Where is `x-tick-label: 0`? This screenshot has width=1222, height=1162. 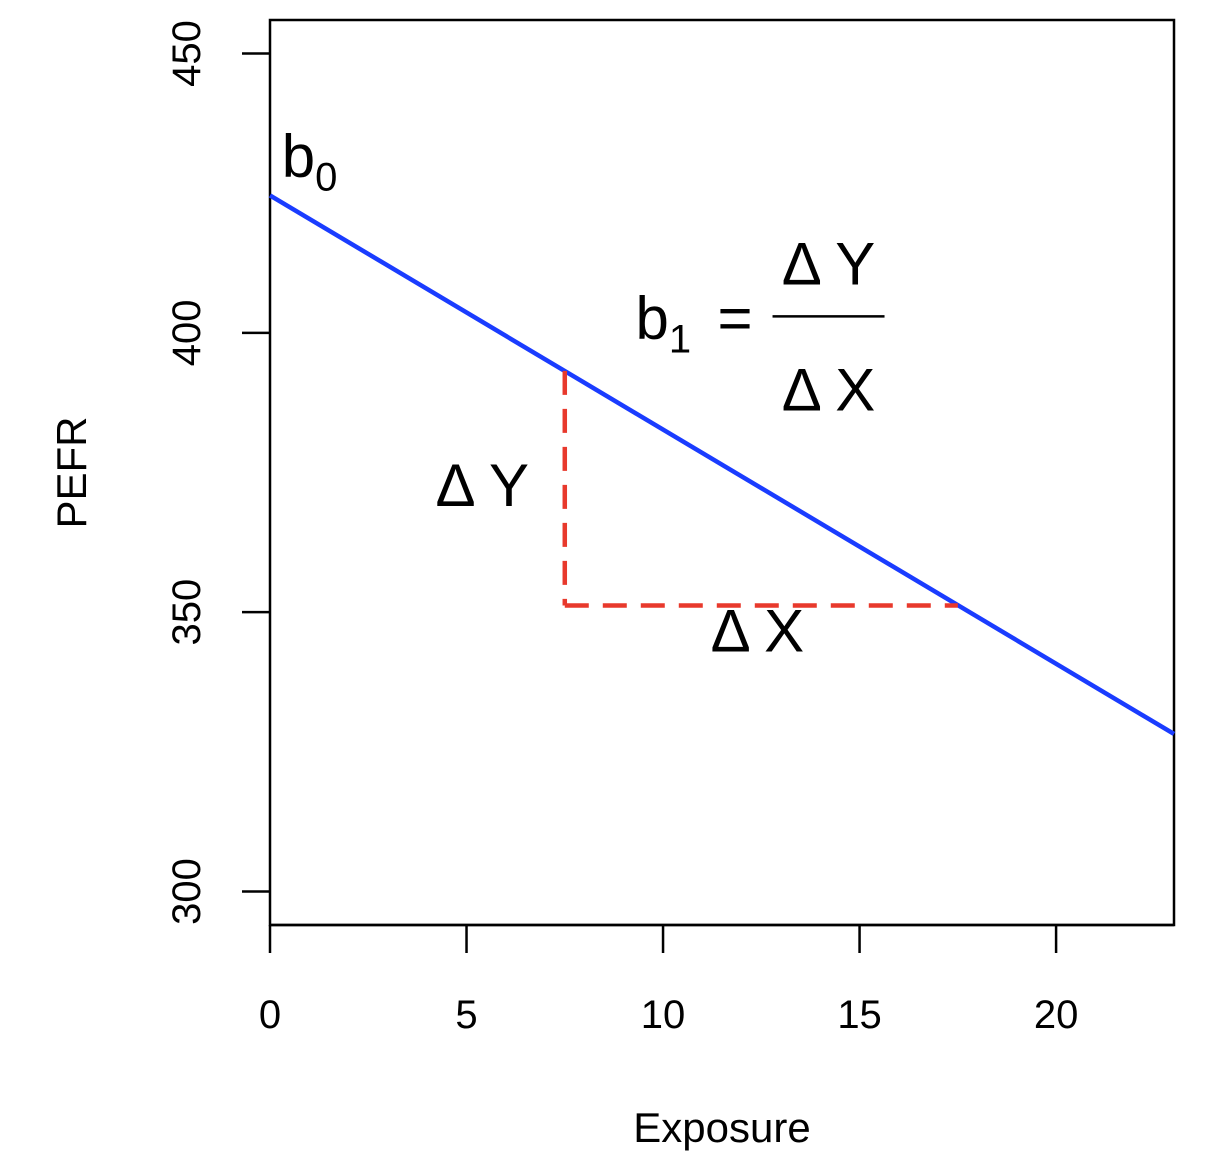
x-tick-label: 0 is located at coordinates (270, 1015).